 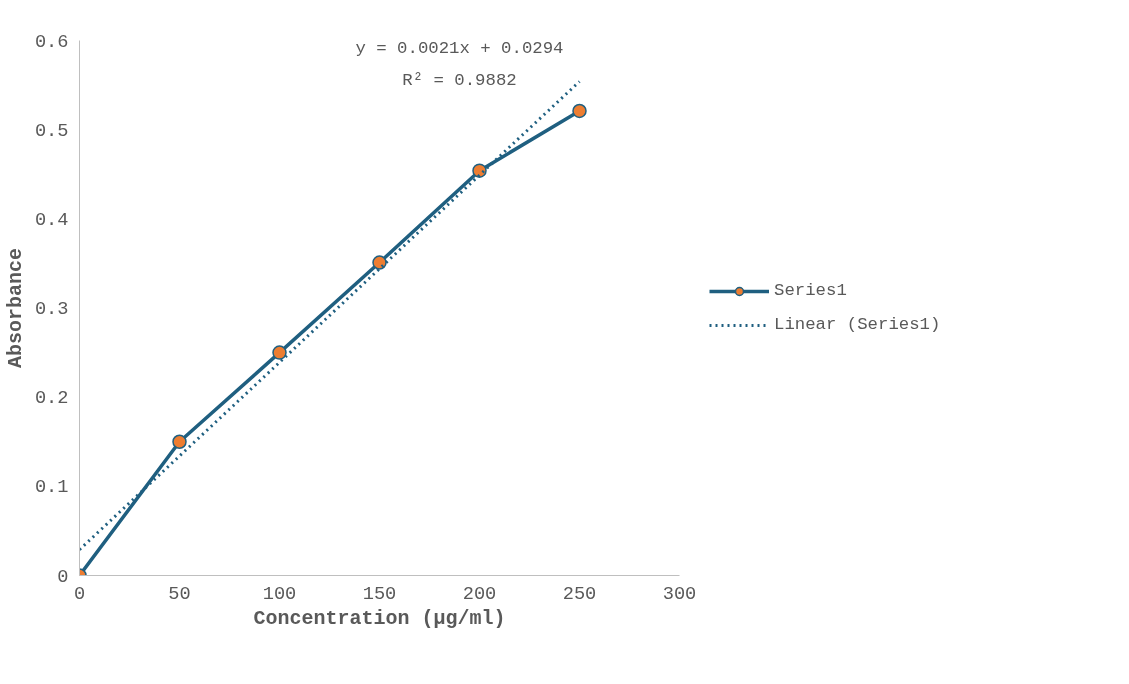 I want to click on x-tick-label: 100, so click(x=279, y=593).